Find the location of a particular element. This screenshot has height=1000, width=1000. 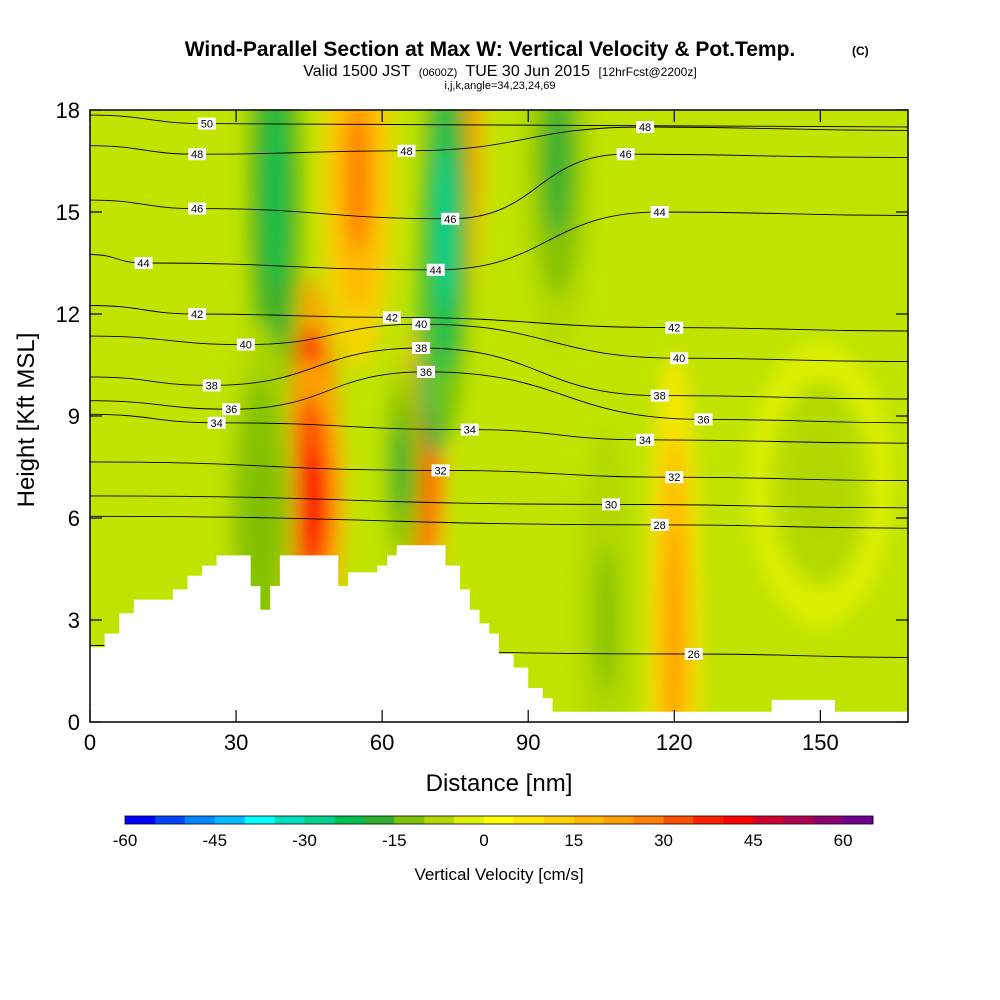

y-tick-label: 18 is located at coordinates (68, 110).